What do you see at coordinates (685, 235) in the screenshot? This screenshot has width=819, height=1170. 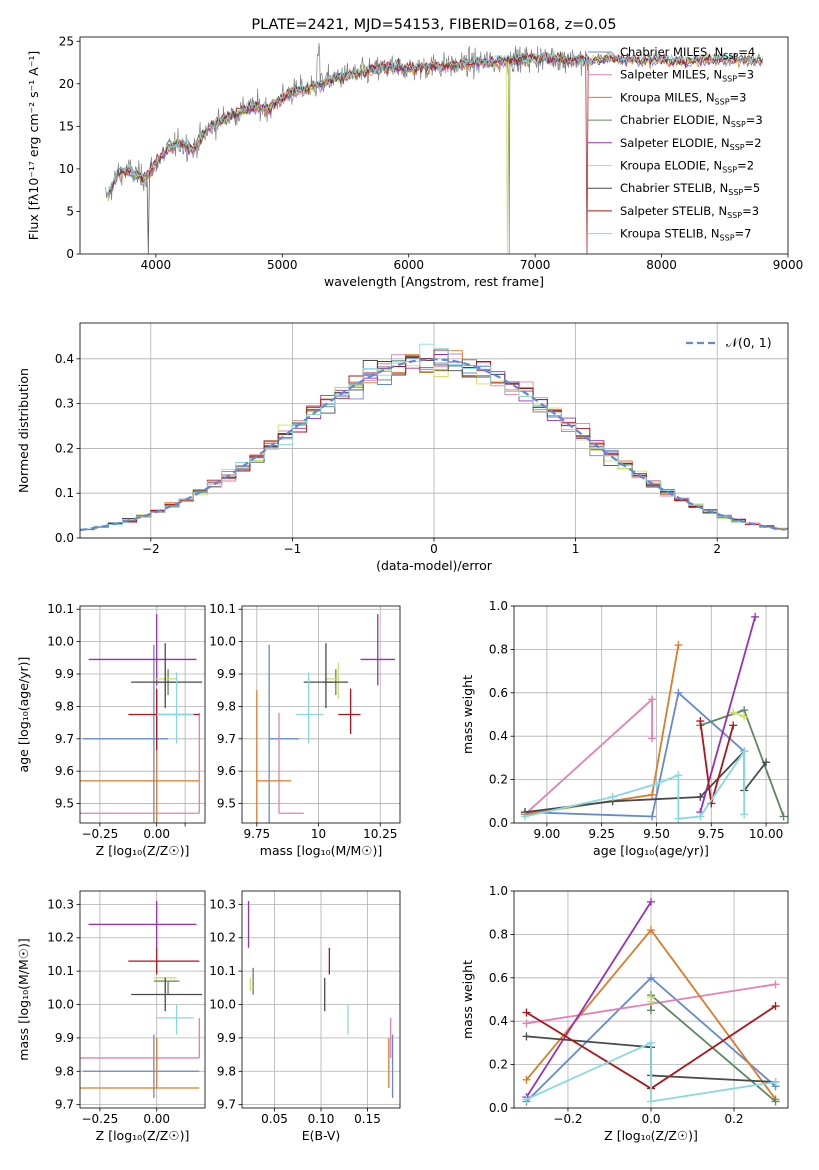 I see `legend-entry: Kroupa STELIB, NSSP=7` at bounding box center [685, 235].